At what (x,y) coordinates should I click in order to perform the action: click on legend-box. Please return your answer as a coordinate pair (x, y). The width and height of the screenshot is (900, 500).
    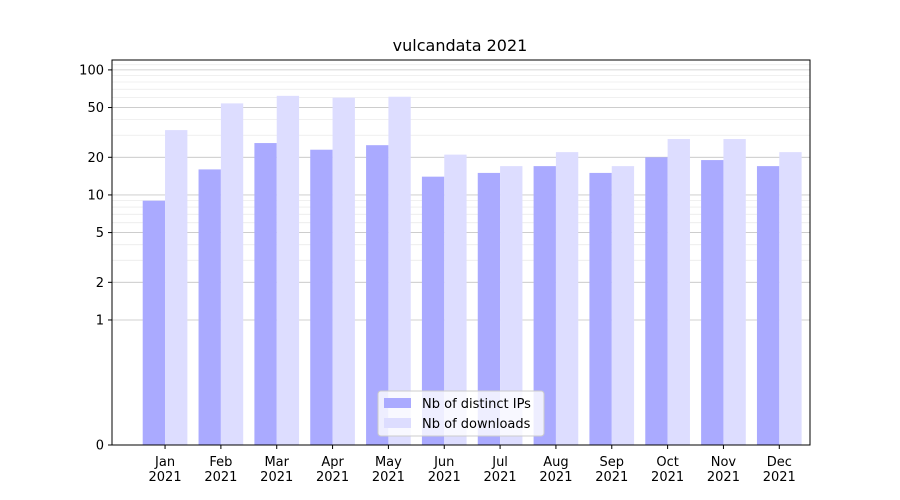
    Looking at the image, I should click on (461, 413).